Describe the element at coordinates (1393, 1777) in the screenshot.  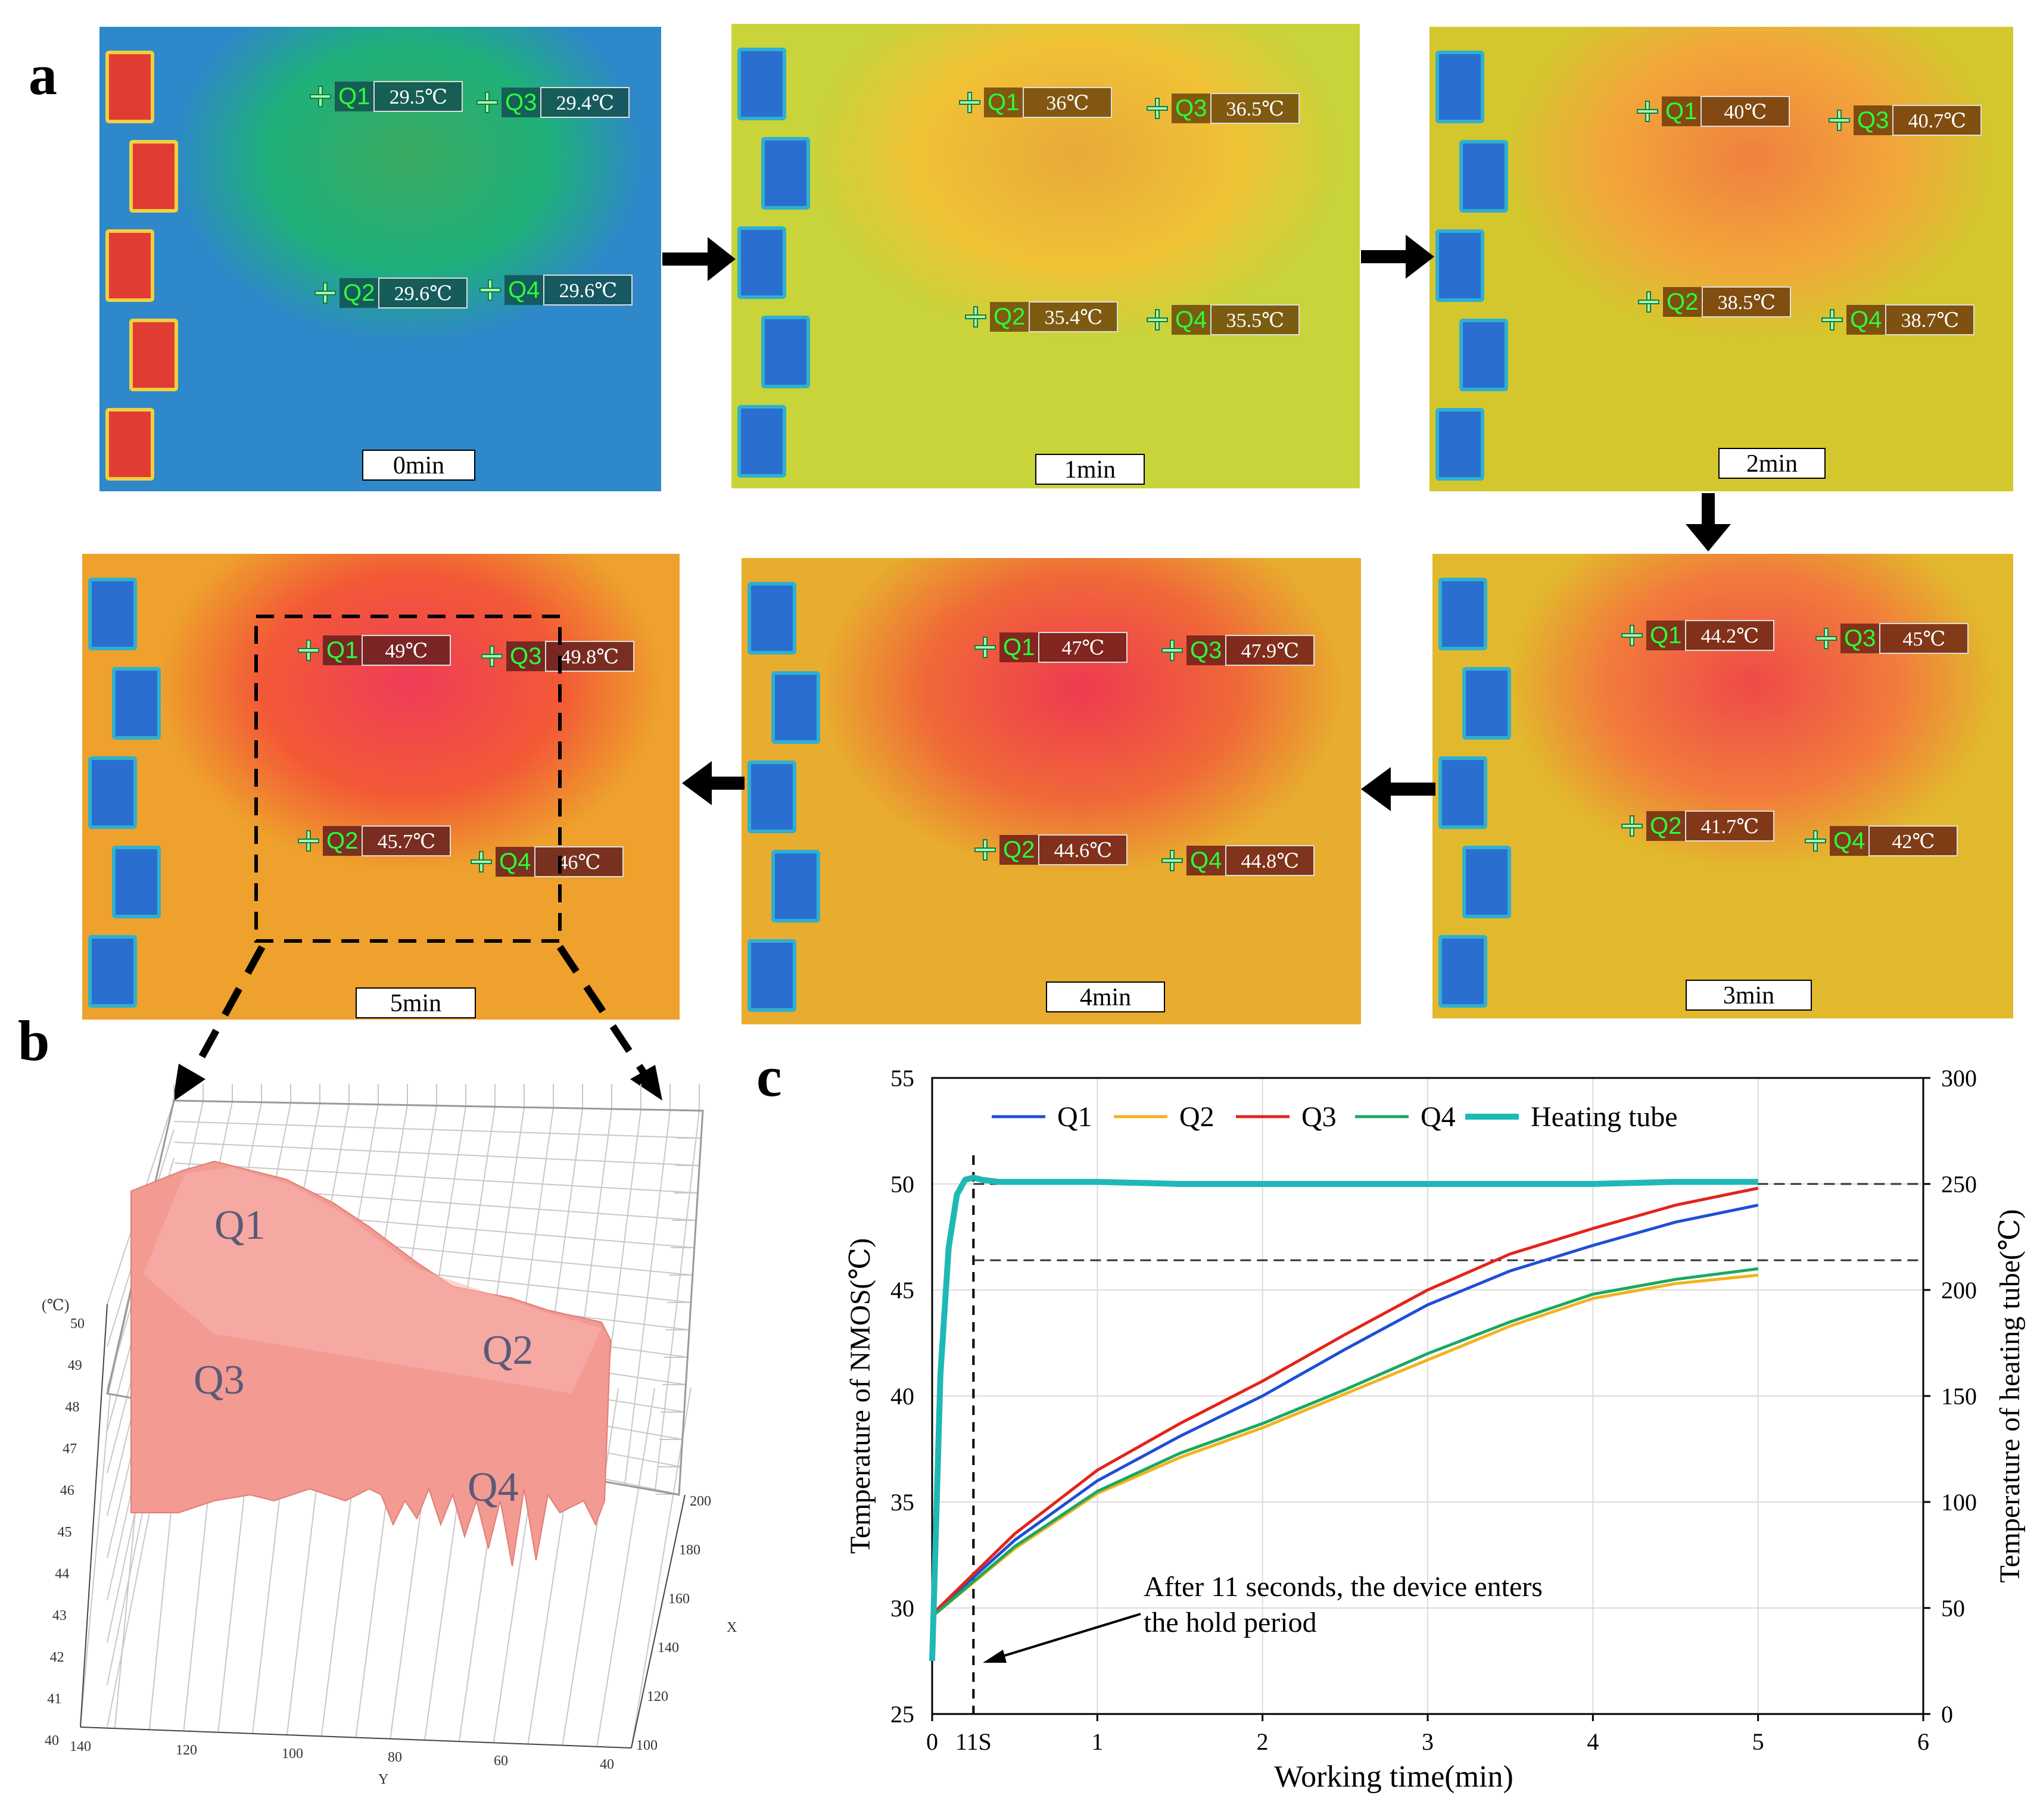
I see `x-axis-title: Working time(min)` at that location.